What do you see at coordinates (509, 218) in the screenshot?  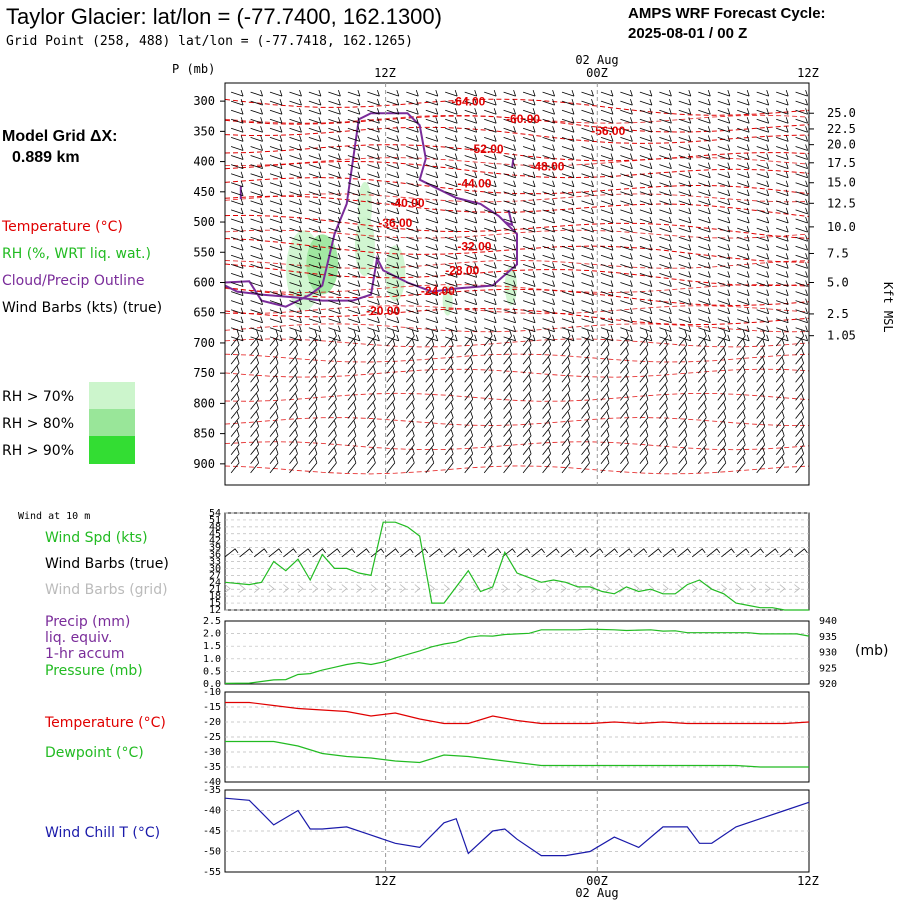 I see `cloud-precip-outline` at bounding box center [509, 218].